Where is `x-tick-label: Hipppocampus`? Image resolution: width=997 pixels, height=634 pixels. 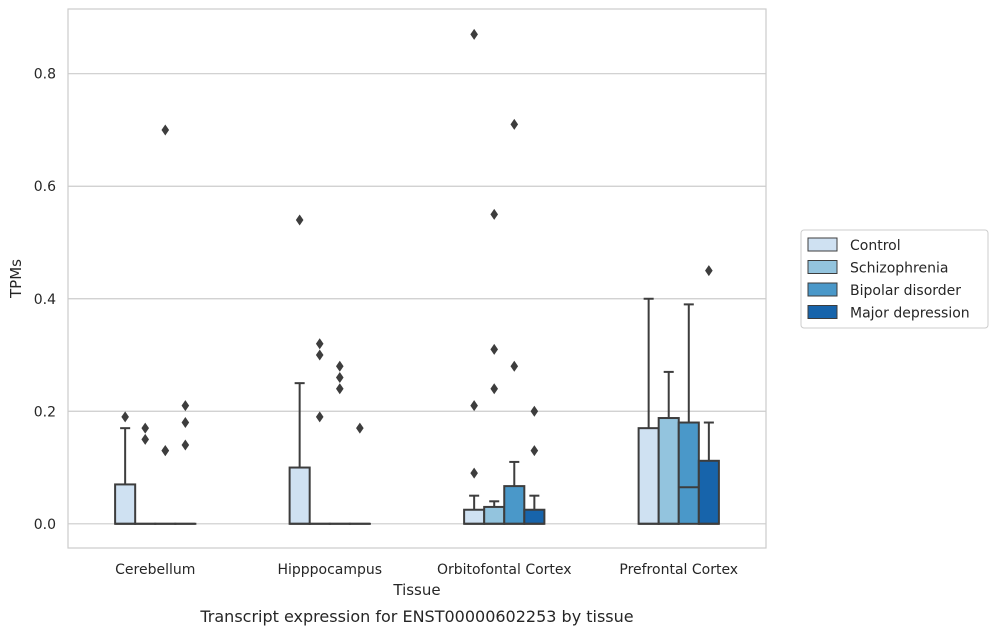
x-tick-label: Hipppocampus is located at coordinates (329, 570).